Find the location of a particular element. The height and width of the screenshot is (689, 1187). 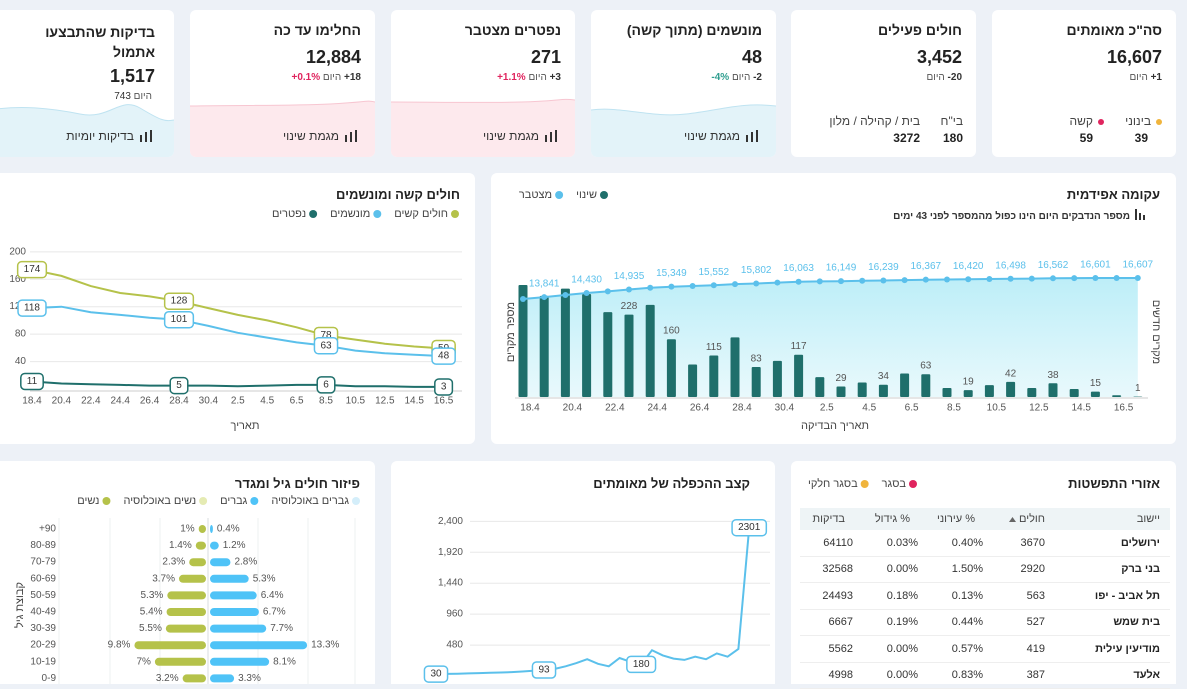

card-change: -20 היום is located at coordinates (944, 77).